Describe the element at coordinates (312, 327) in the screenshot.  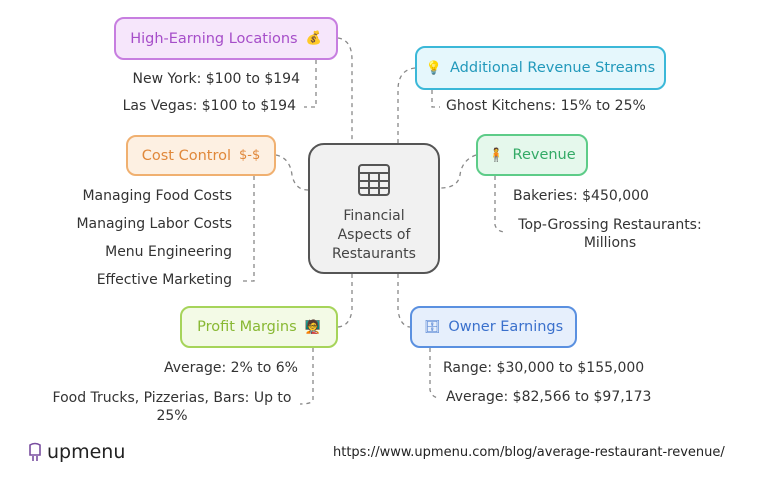
I see `presenter-icon: 🧑‍🏫` at that location.